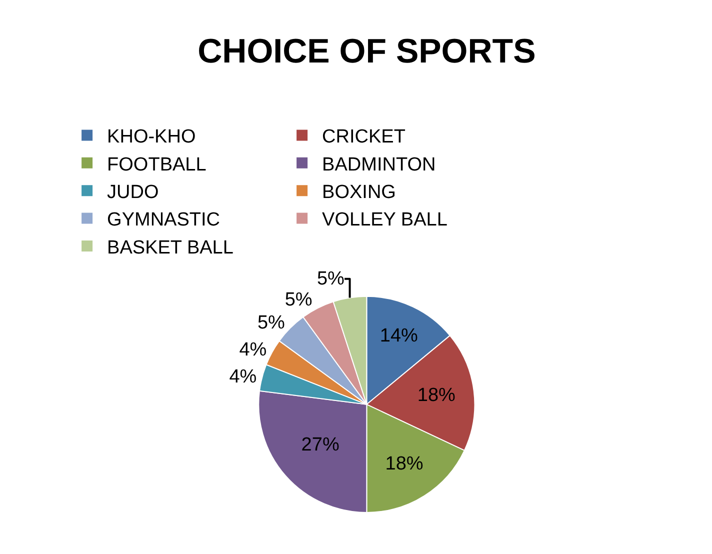 The height and width of the screenshot is (554, 712). Describe the element at coordinates (399, 335) in the screenshot. I see `data-label: 14%` at that location.